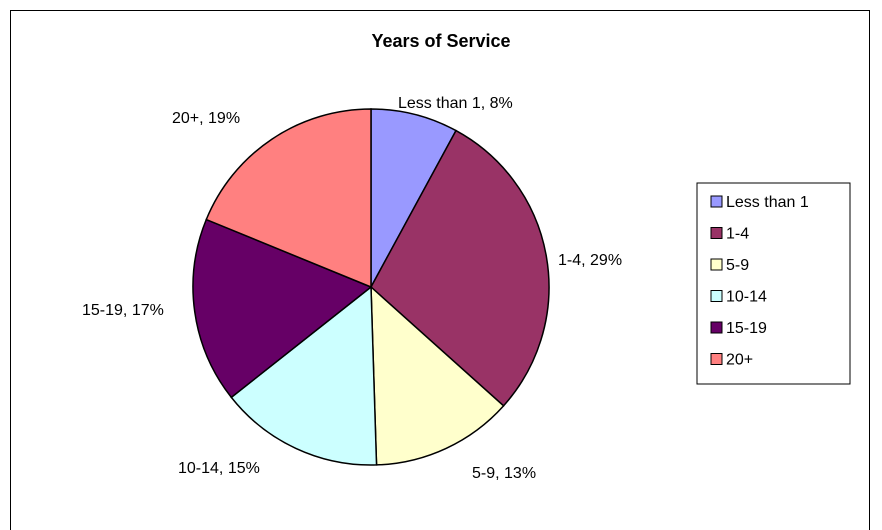  I want to click on data-label: 5-9, 13%, so click(504, 473).